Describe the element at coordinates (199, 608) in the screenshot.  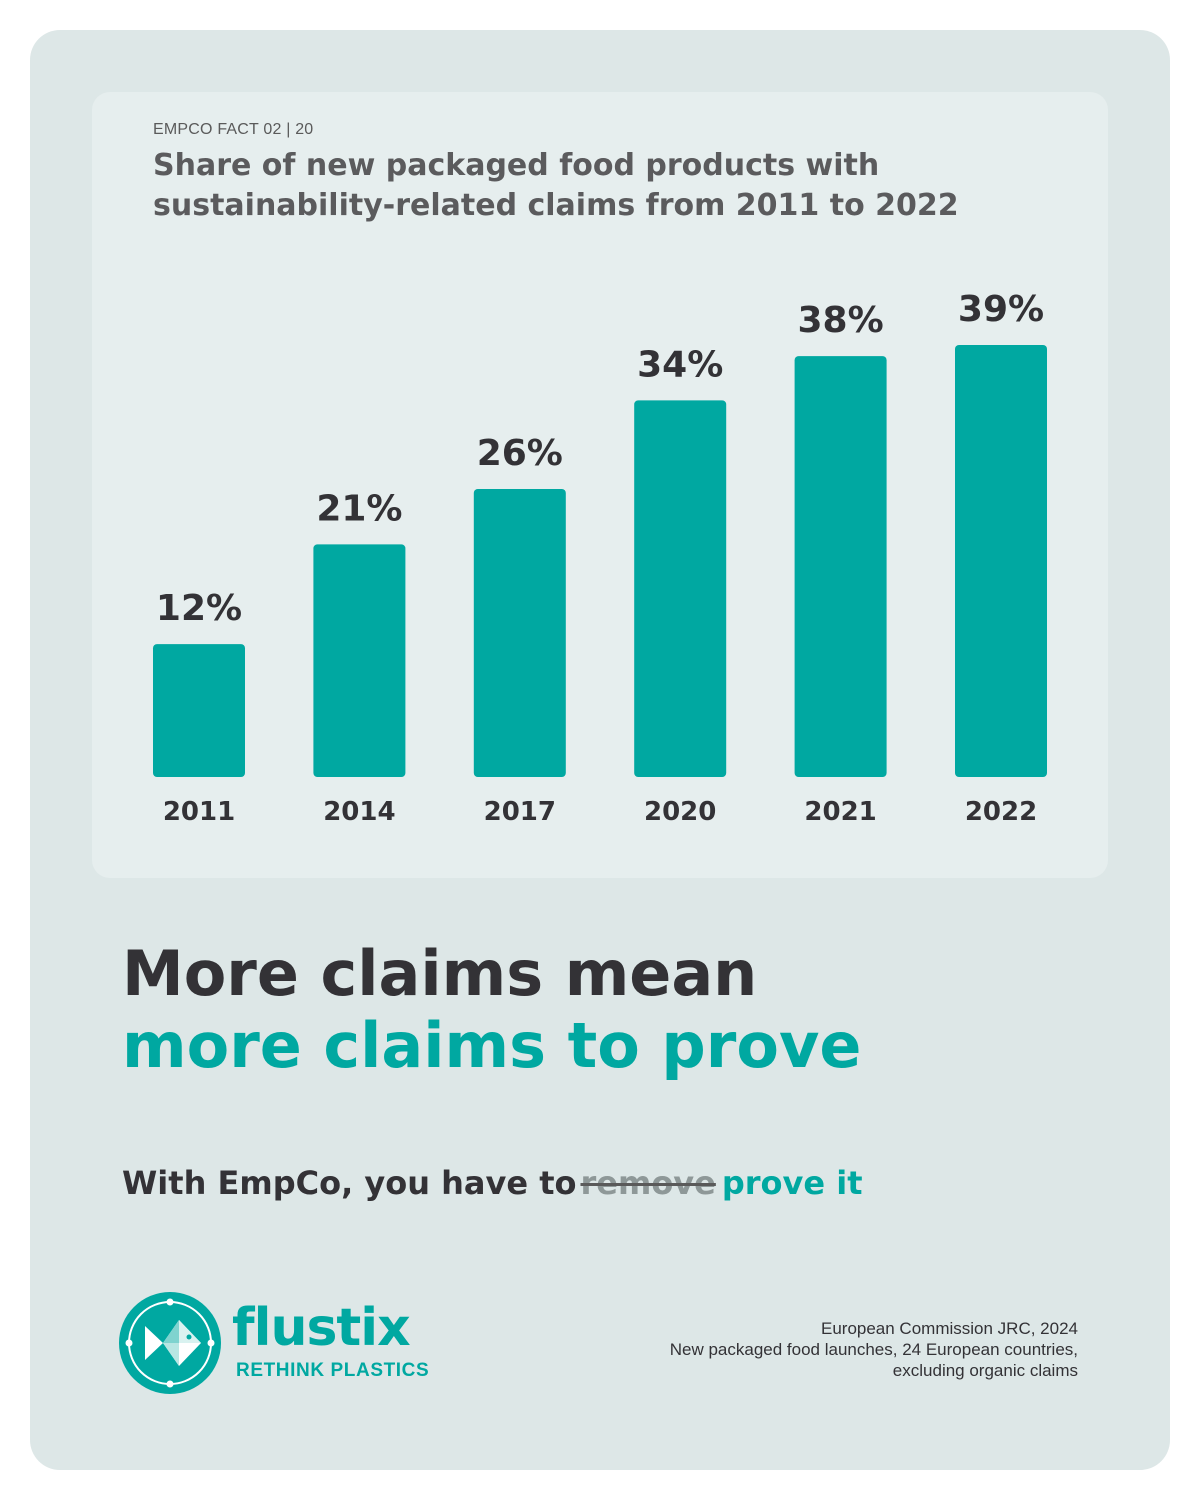
I see `value-label-2011: 12%` at that location.